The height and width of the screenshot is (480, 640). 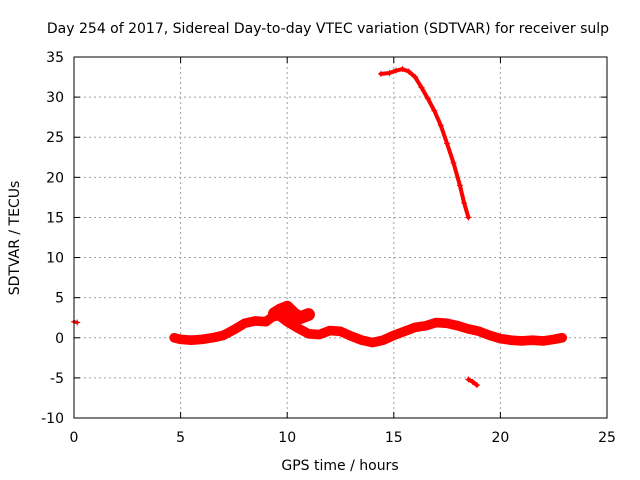 I want to click on series-spike-cluster, so click(x=291, y=312).